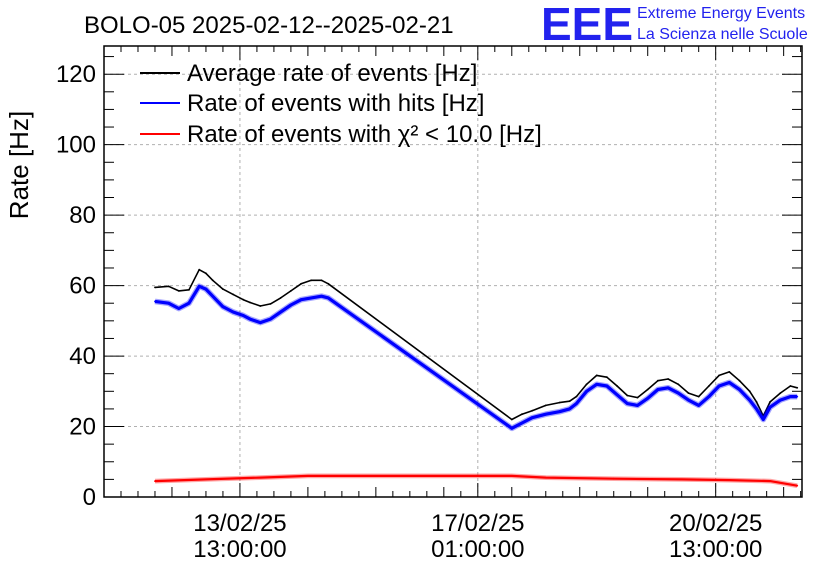 This screenshot has width=836, height=572. I want to click on y-tick-label: 40, so click(82, 356).